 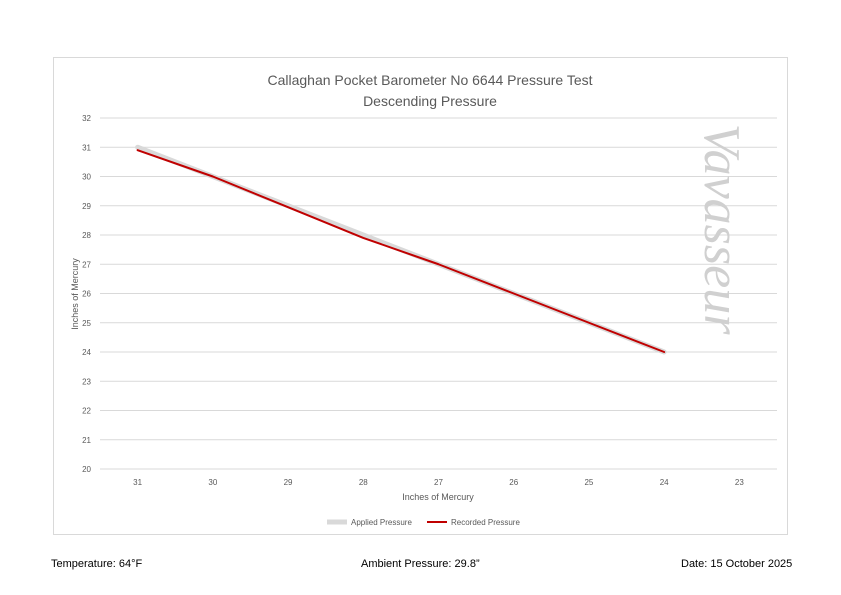 What do you see at coordinates (97, 564) in the screenshot?
I see `temperature-text: Temperature: 64°F` at bounding box center [97, 564].